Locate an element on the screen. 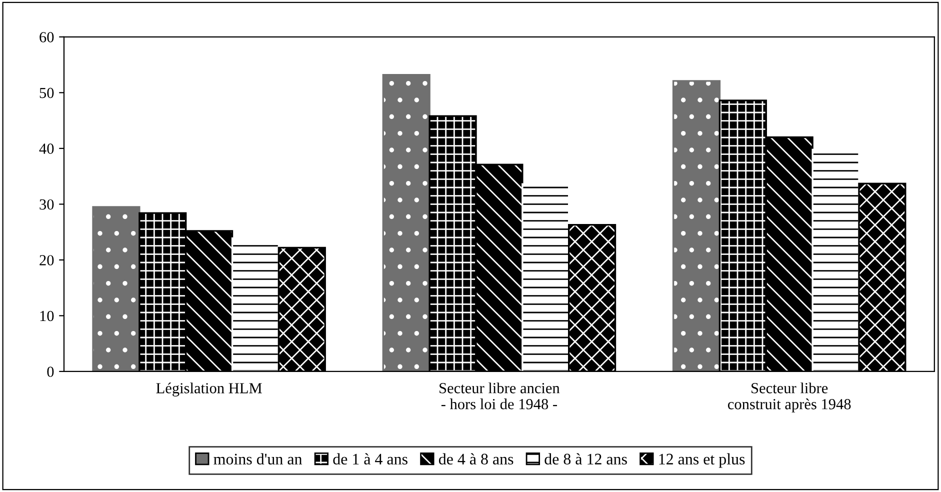 The height and width of the screenshot is (492, 941). legend-label: de 1 à 4 ans is located at coordinates (370, 459).